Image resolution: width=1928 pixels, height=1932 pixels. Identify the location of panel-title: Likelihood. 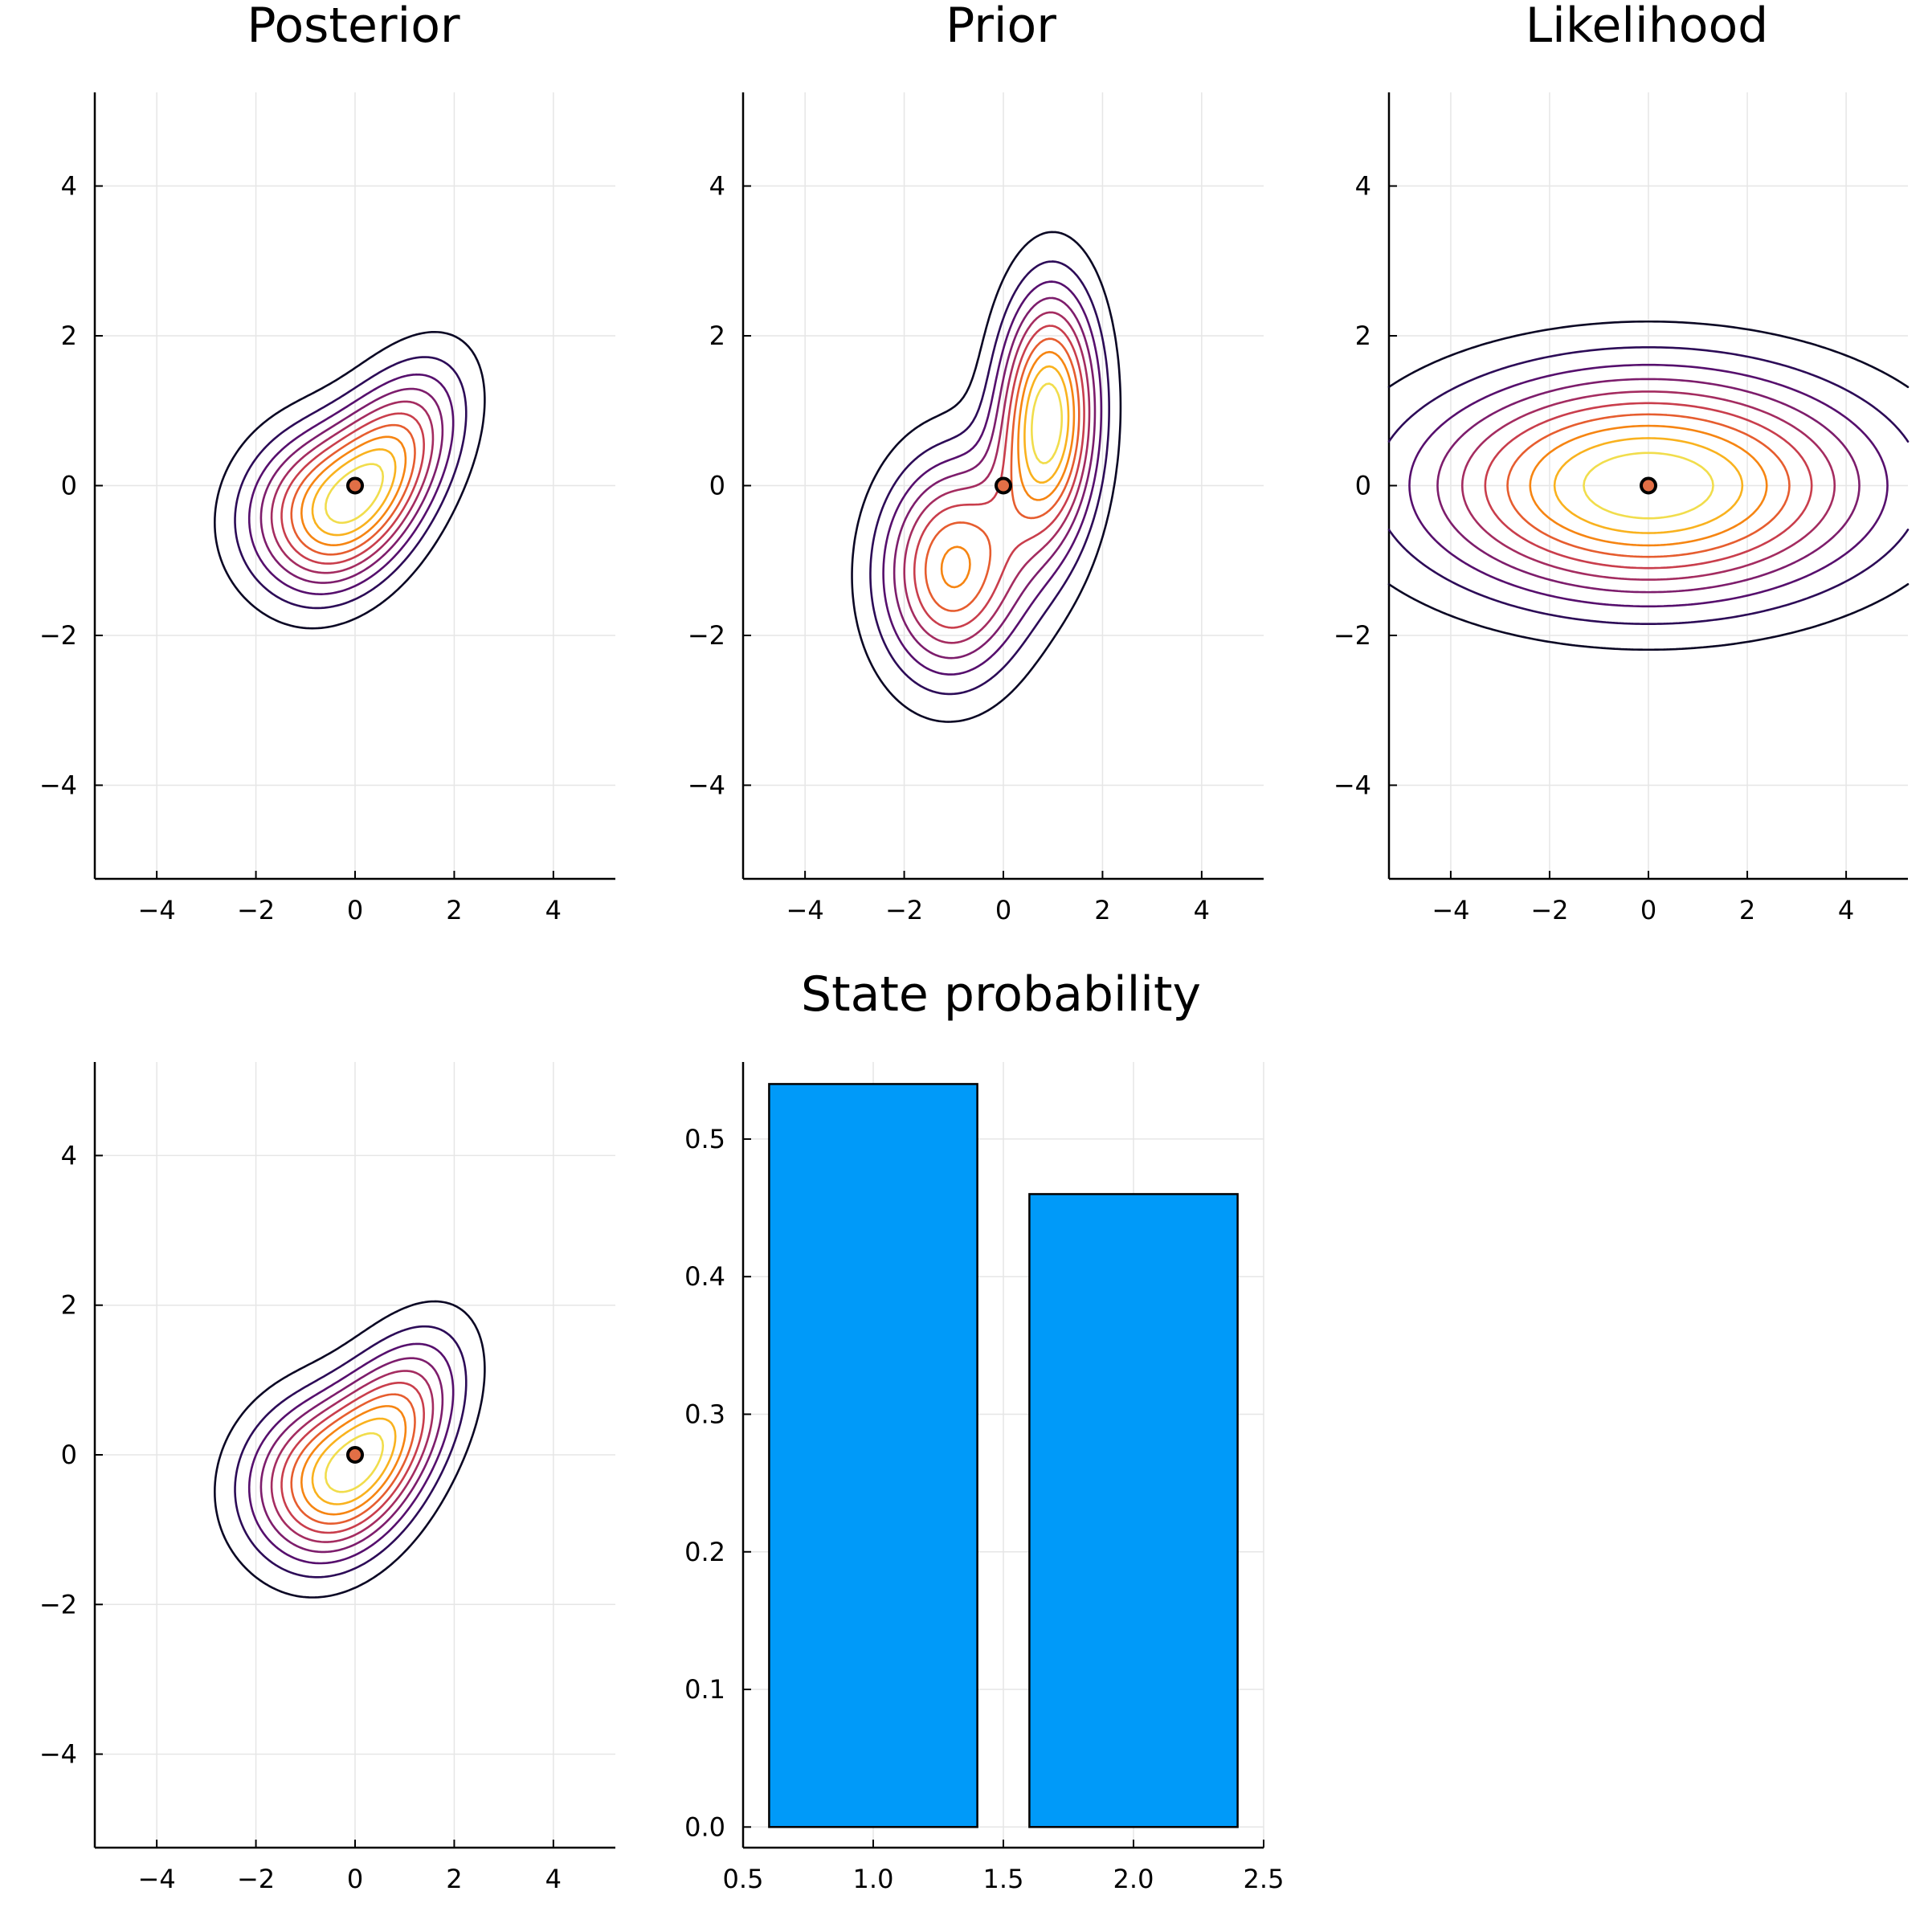
(1648, 27).